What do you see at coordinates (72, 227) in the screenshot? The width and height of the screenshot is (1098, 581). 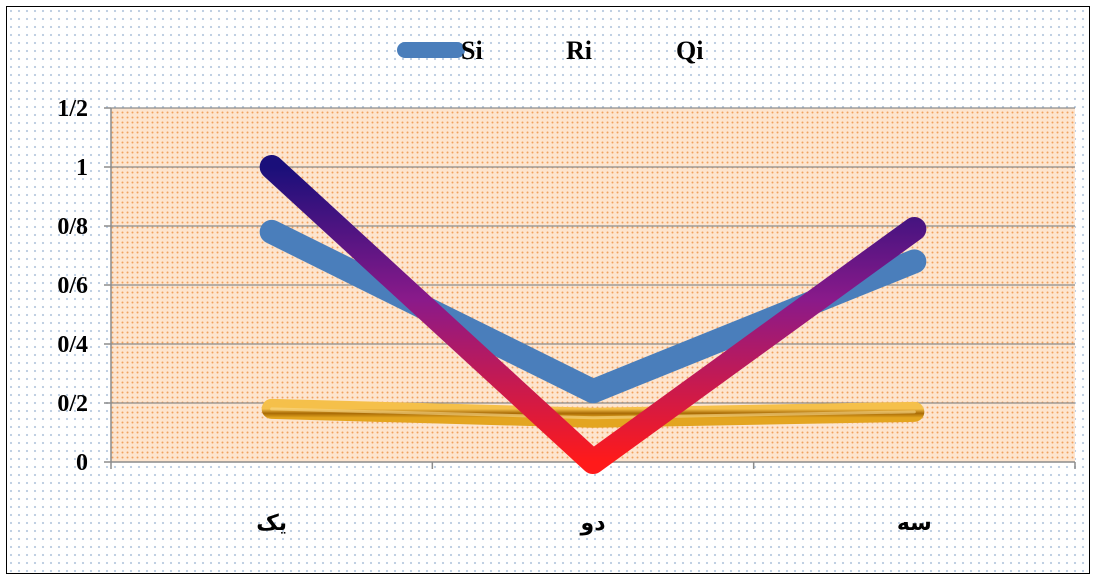 I see `y-tick-label: 0/8` at bounding box center [72, 227].